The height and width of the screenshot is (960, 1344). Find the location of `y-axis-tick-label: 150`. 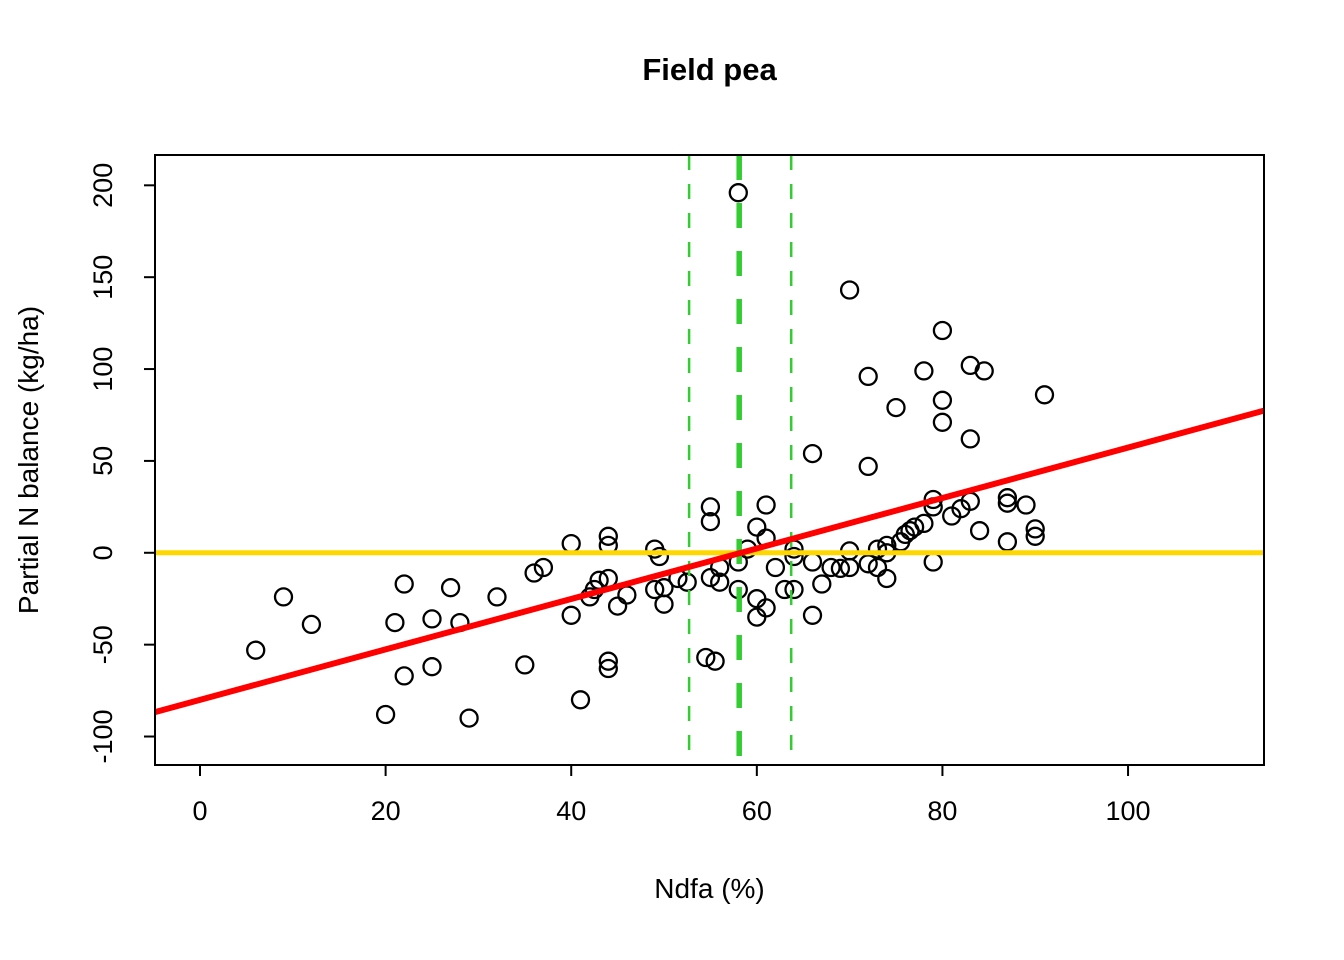

y-axis-tick-label: 150 is located at coordinates (103, 277).